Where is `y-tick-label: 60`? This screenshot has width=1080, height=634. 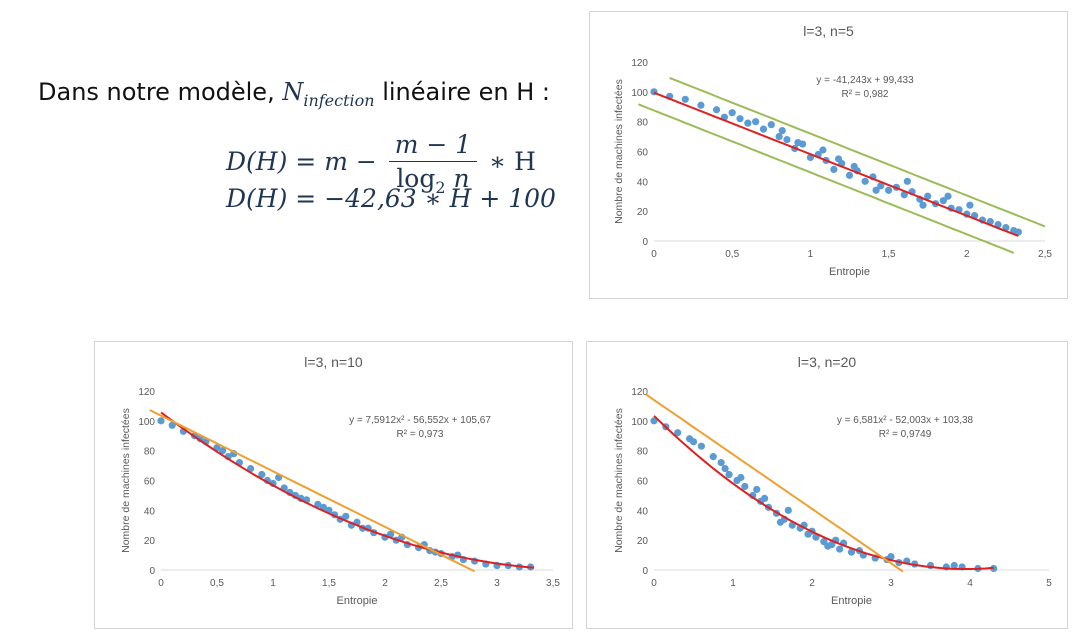 y-tick-label: 60 is located at coordinates (643, 482).